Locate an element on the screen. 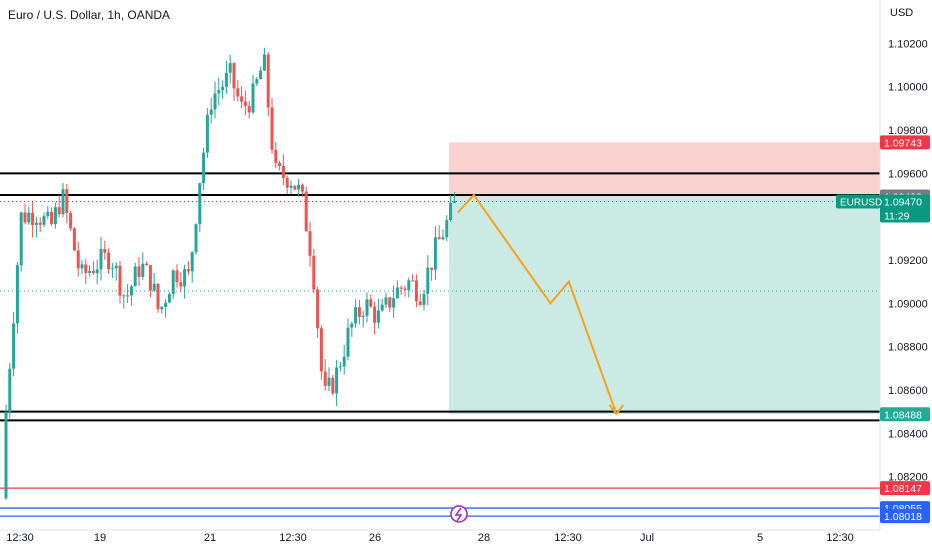 This screenshot has height=550, width=932. chart-title: Euro / U.S. Dollar, 1h, OANDA is located at coordinates (89, 15).